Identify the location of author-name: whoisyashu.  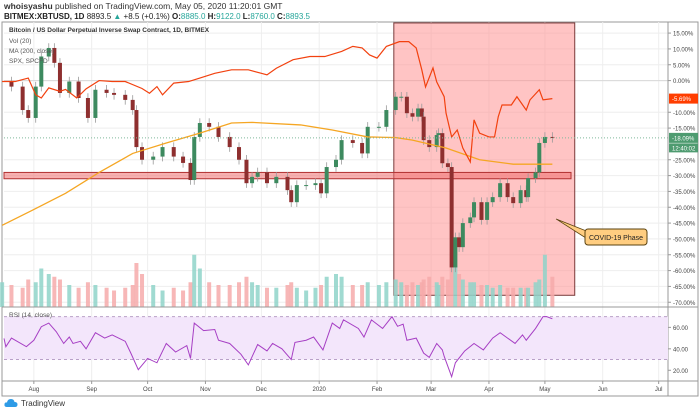
(28, 6).